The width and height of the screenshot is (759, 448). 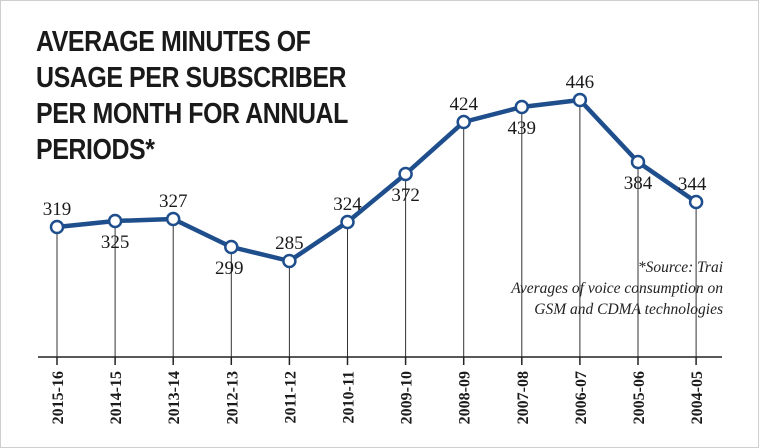 I want to click on data-label: 372, so click(x=405, y=195).